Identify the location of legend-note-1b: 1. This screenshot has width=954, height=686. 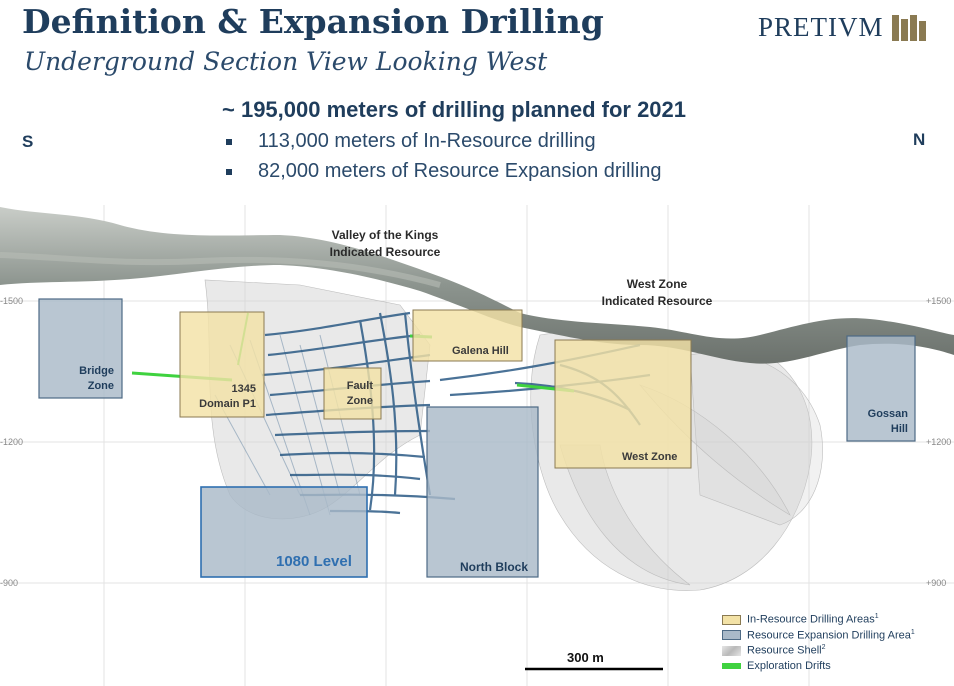
(912, 632).